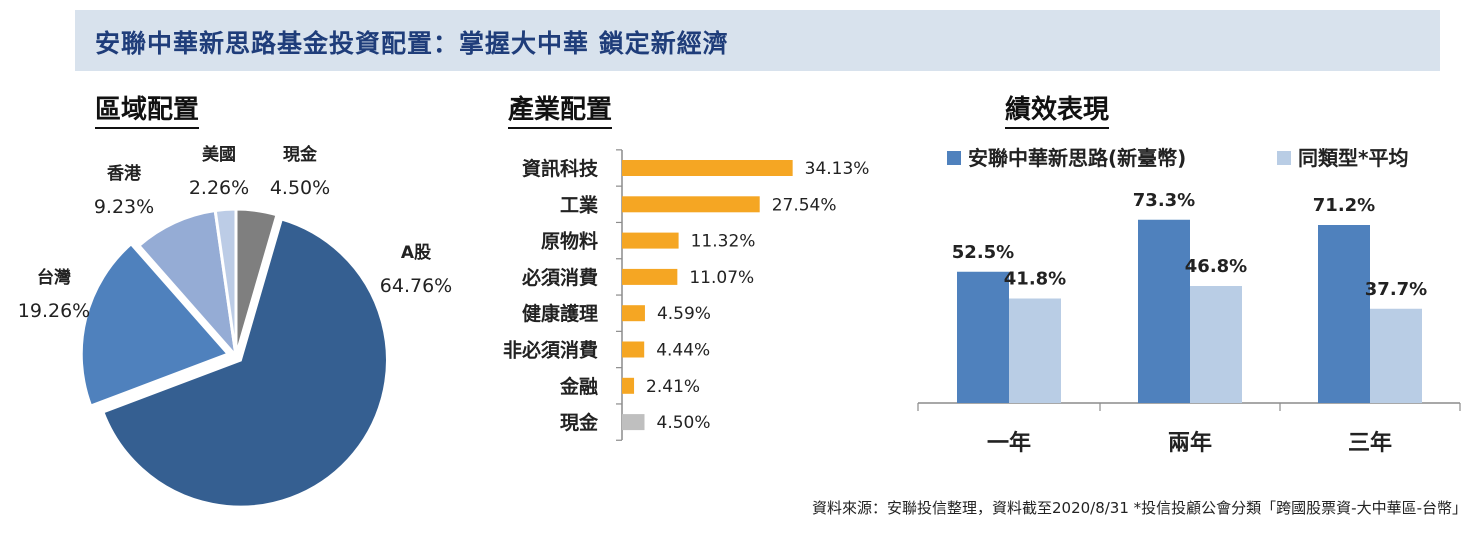 The image size is (1483, 539). Describe the element at coordinates (412, 43) in the screenshot. I see `page-title: 安聯中華新思路基金投資配置：掌握大中華 鎖定新經濟` at that location.